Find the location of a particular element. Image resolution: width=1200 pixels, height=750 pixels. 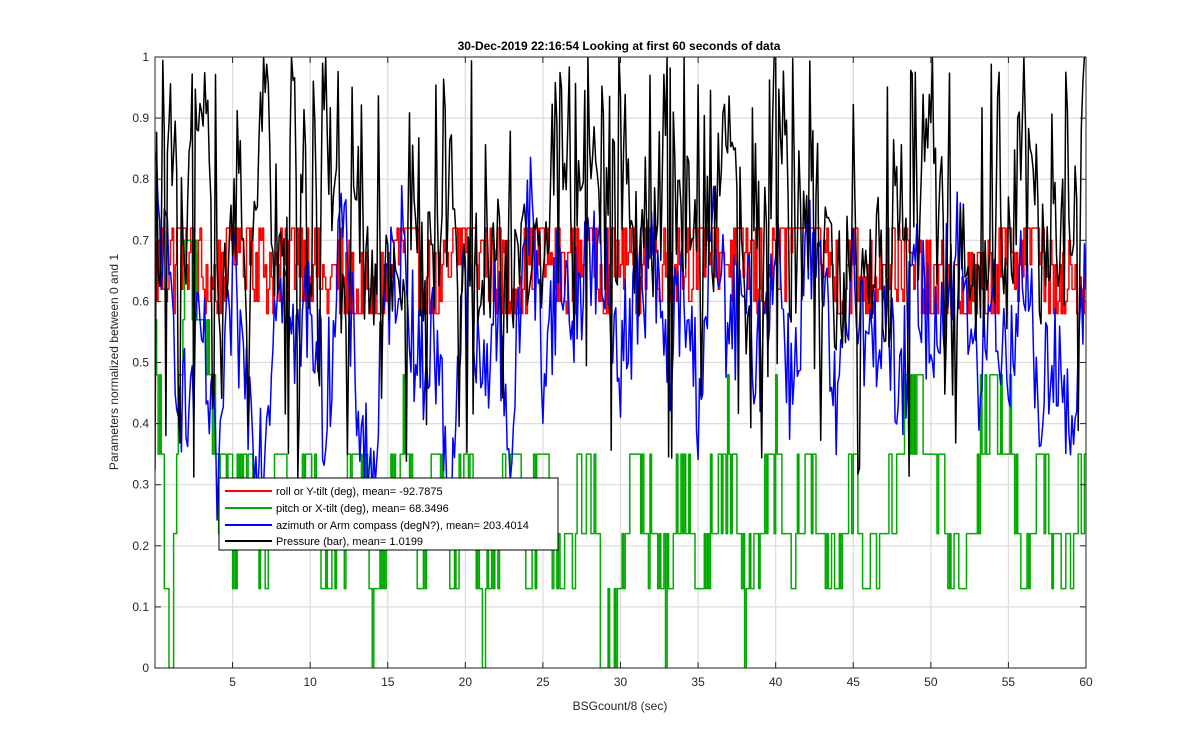

x-tick-label: 20 is located at coordinates (466, 682).